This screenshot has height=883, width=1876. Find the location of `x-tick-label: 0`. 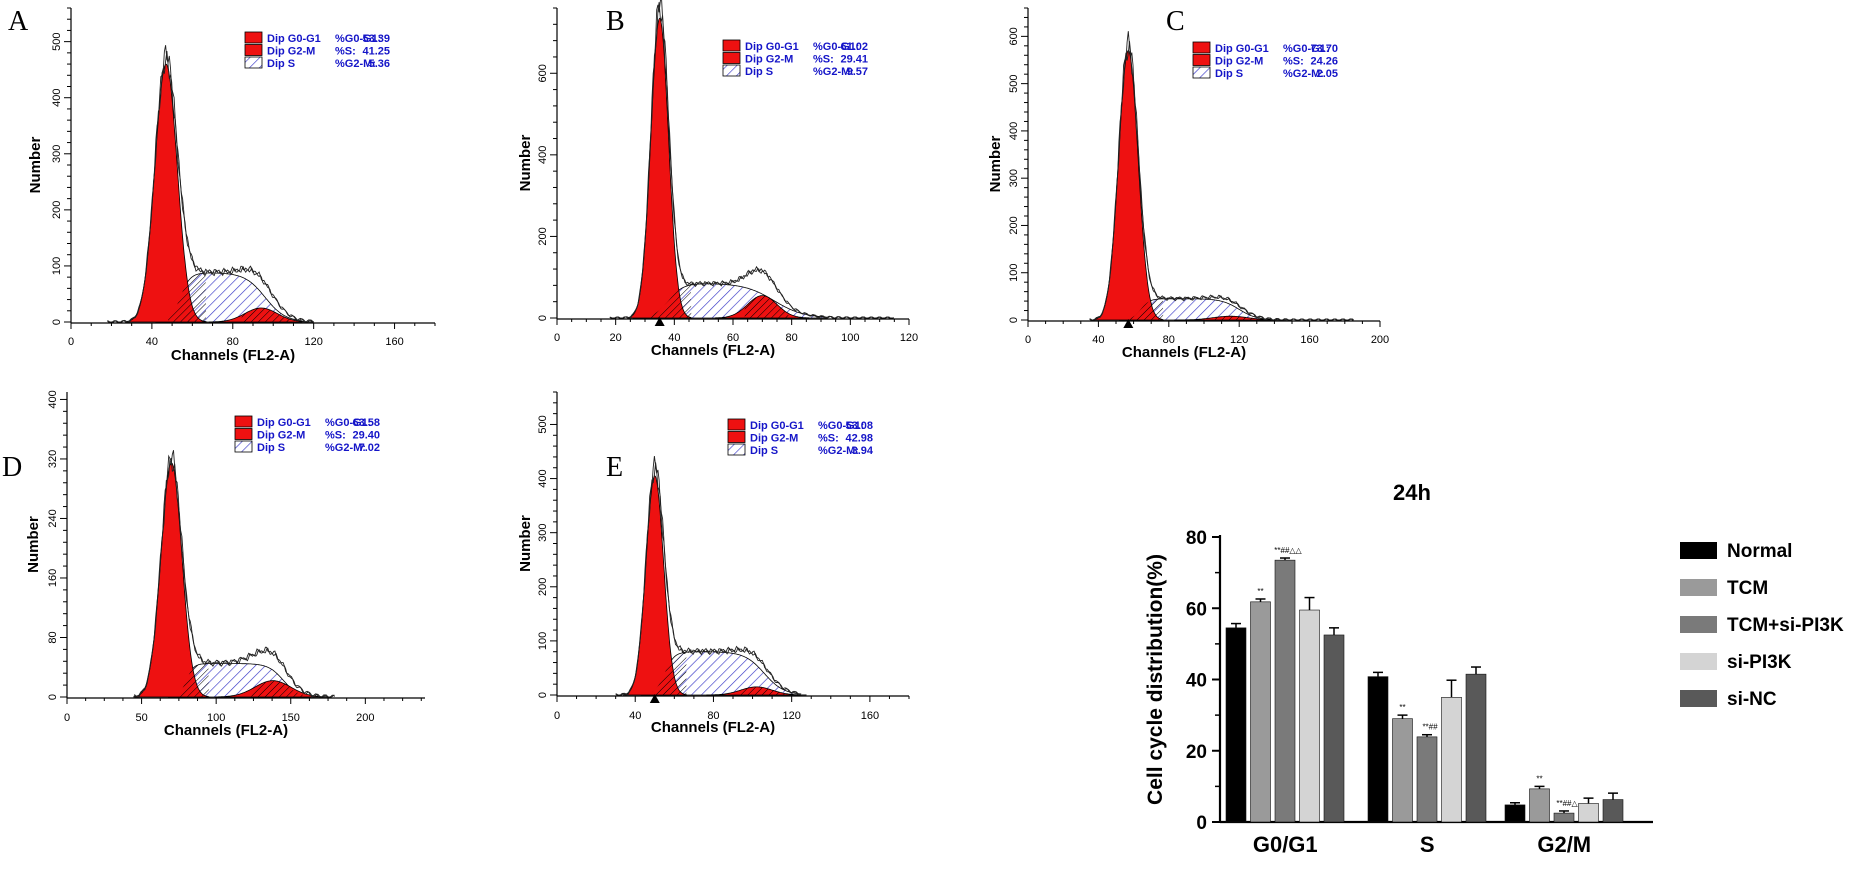

x-tick-label: 0 is located at coordinates (1028, 340).